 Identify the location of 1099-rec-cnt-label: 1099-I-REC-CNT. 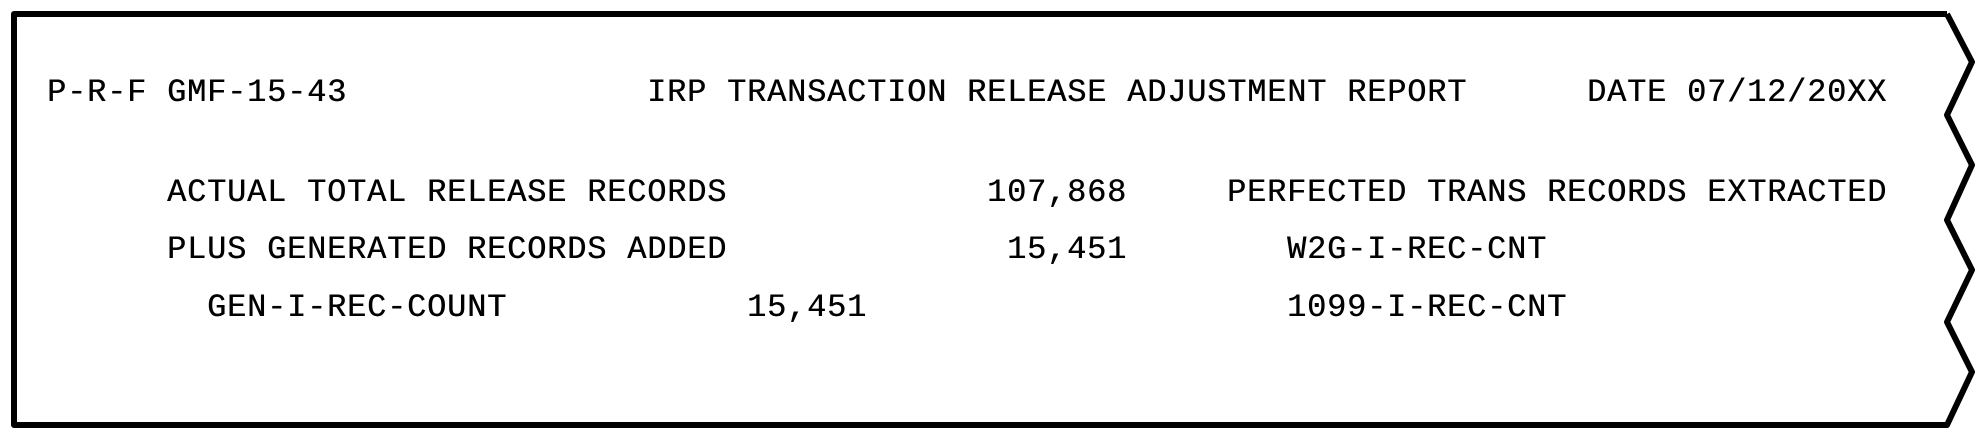
(1427, 307).